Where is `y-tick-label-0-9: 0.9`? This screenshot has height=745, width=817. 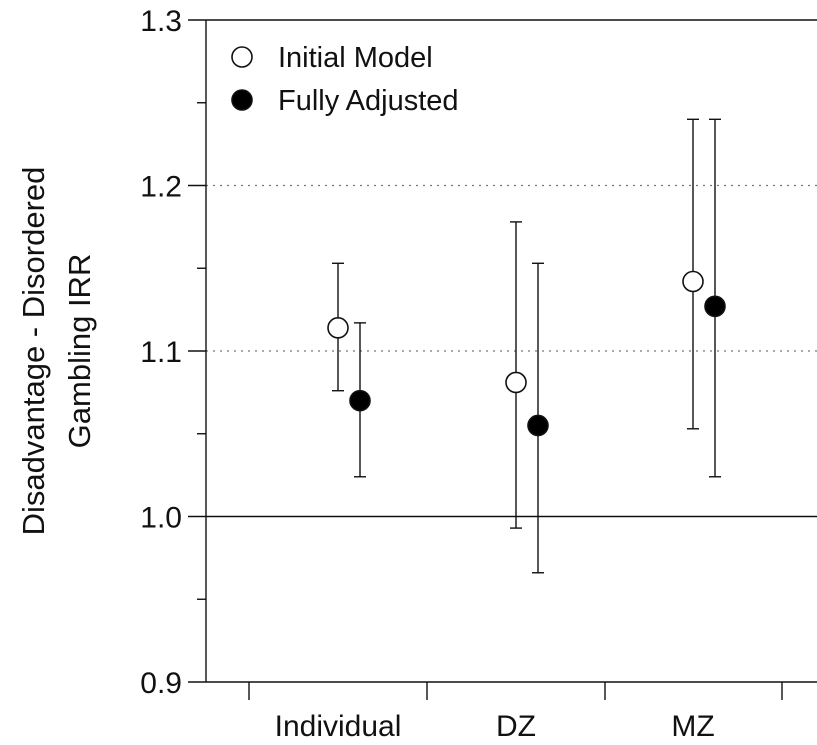
y-tick-label-0-9: 0.9 is located at coordinates (161, 683).